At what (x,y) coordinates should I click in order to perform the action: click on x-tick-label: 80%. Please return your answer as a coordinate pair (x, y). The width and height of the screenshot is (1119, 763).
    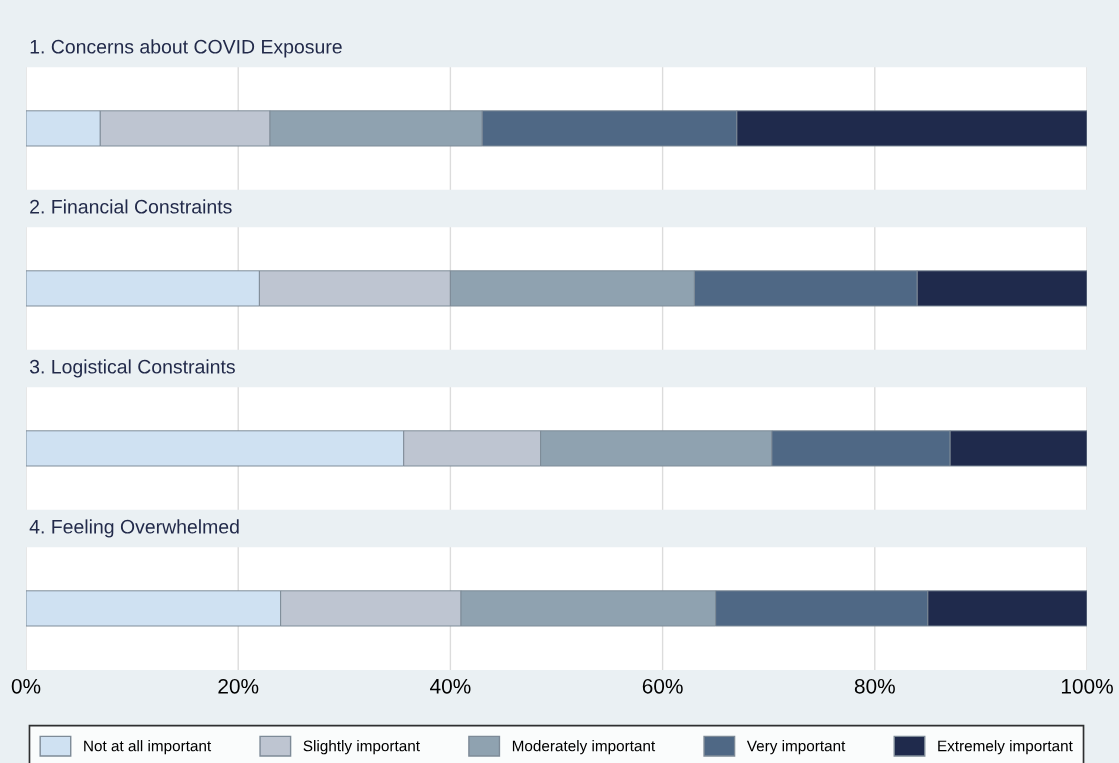
    Looking at the image, I should click on (874, 686).